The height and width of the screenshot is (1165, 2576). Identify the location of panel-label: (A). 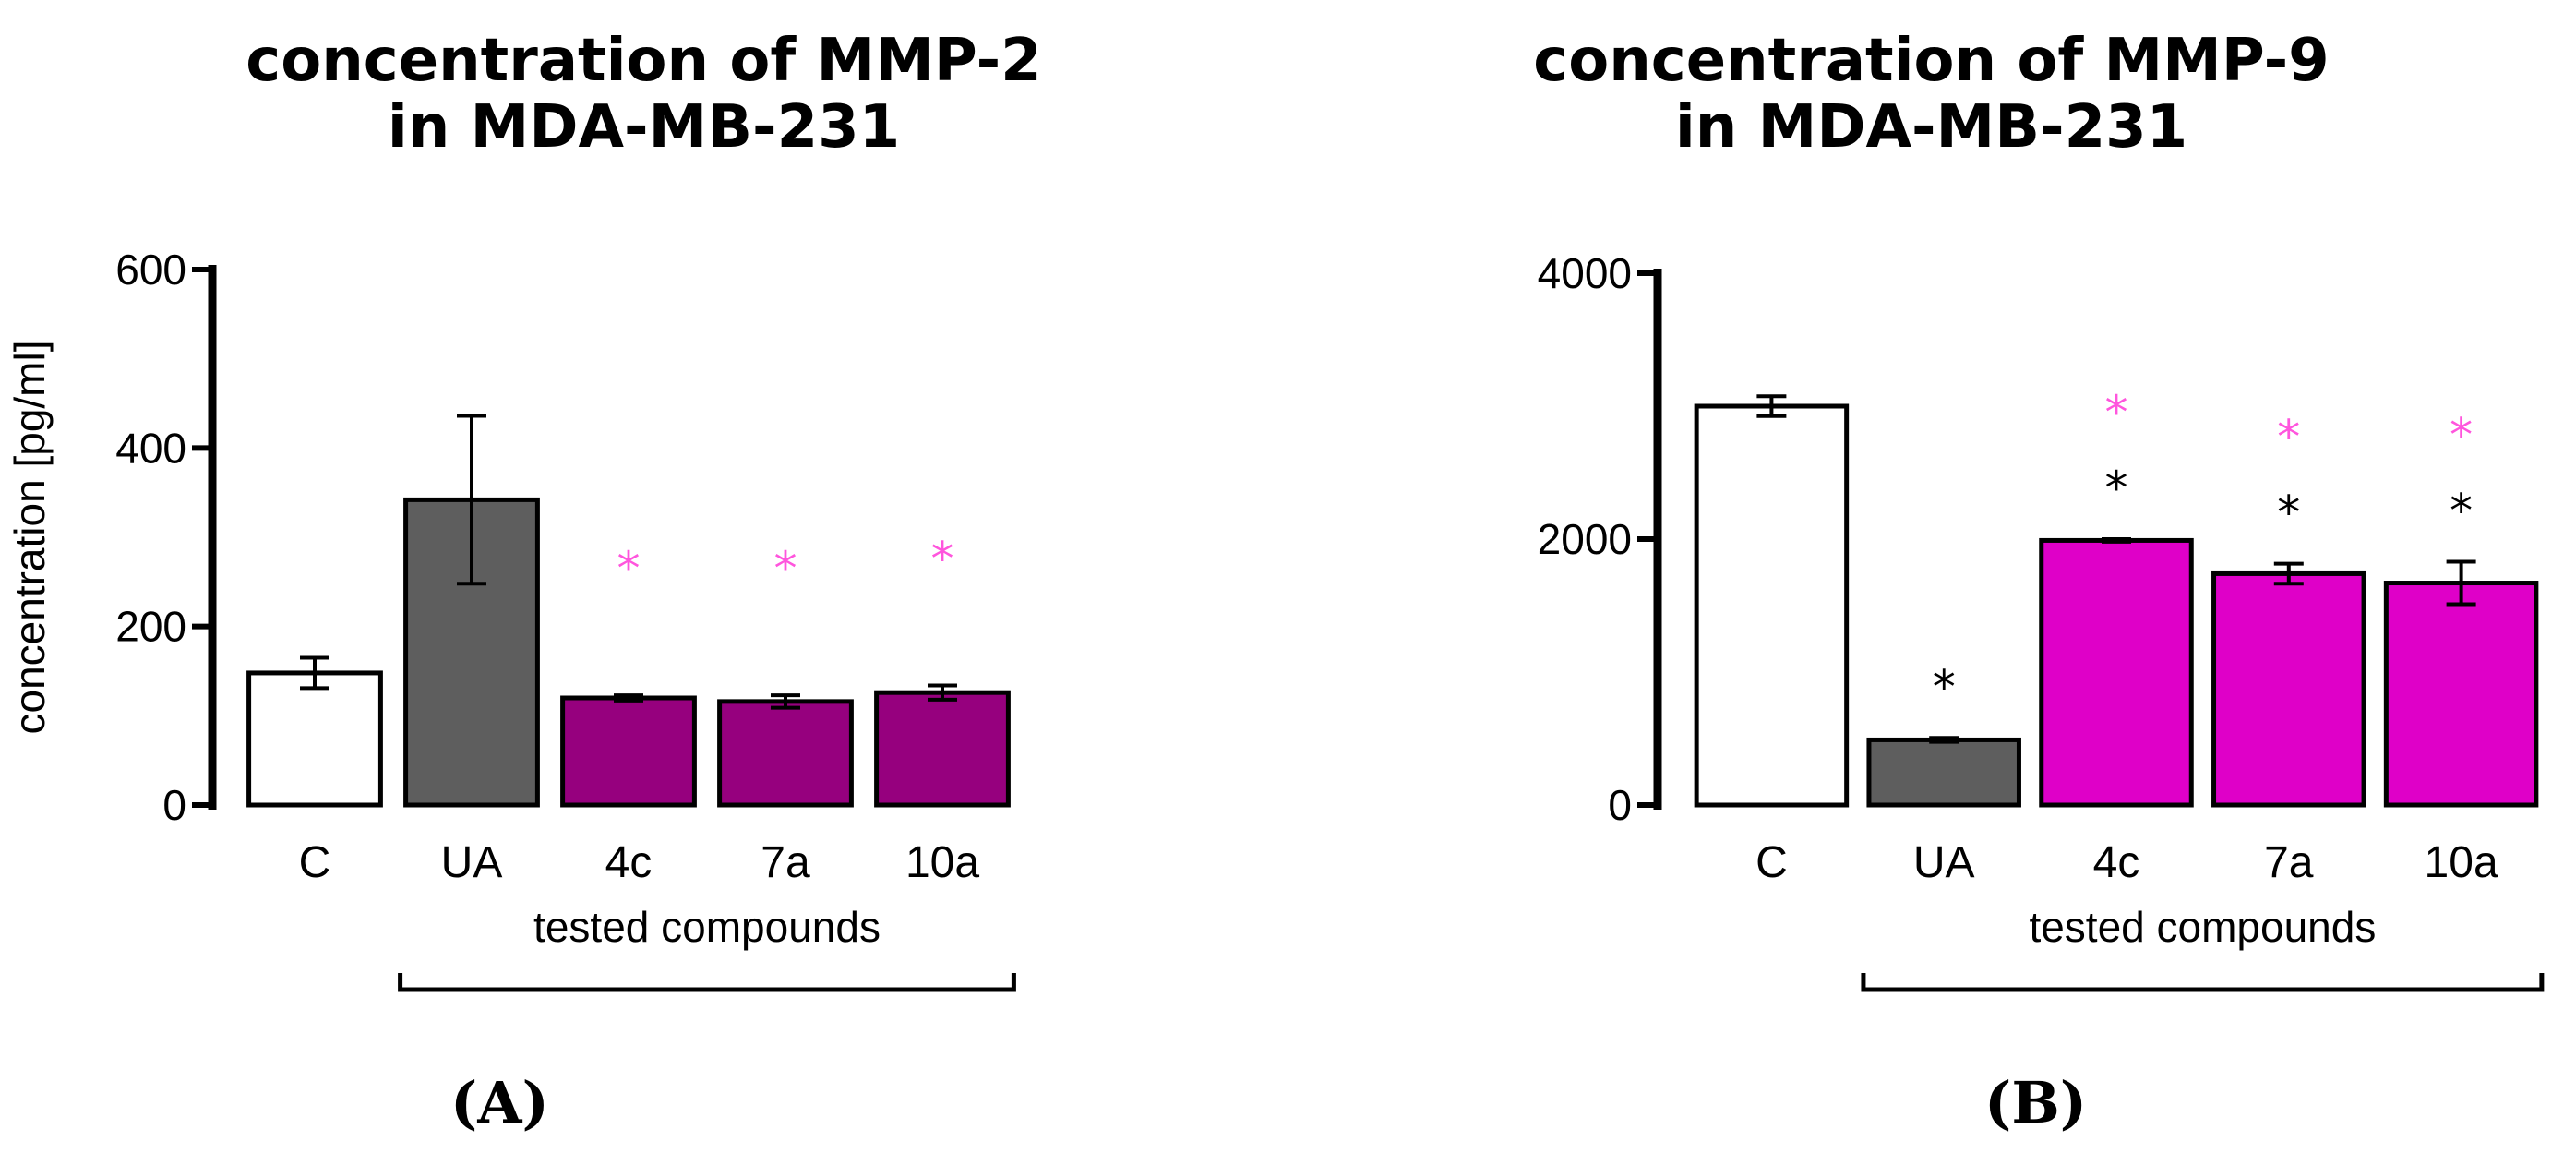
(500, 1102).